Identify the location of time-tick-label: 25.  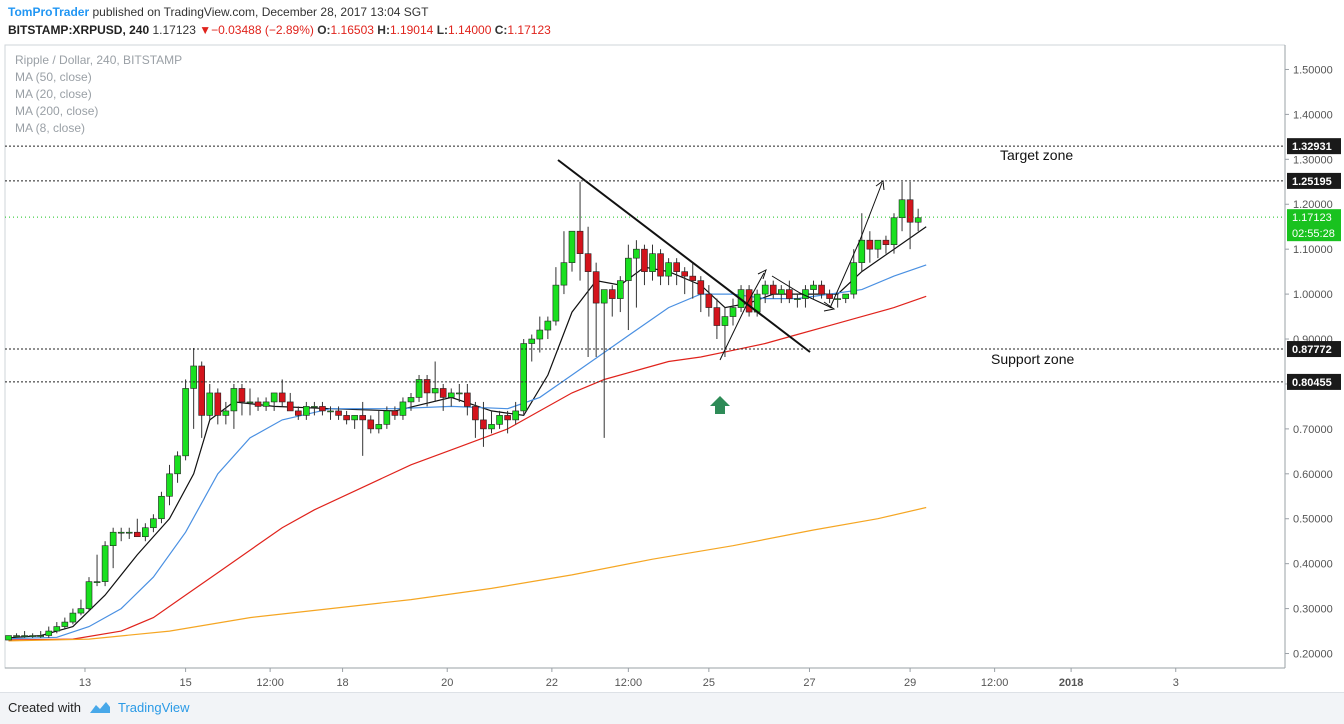
(709, 683).